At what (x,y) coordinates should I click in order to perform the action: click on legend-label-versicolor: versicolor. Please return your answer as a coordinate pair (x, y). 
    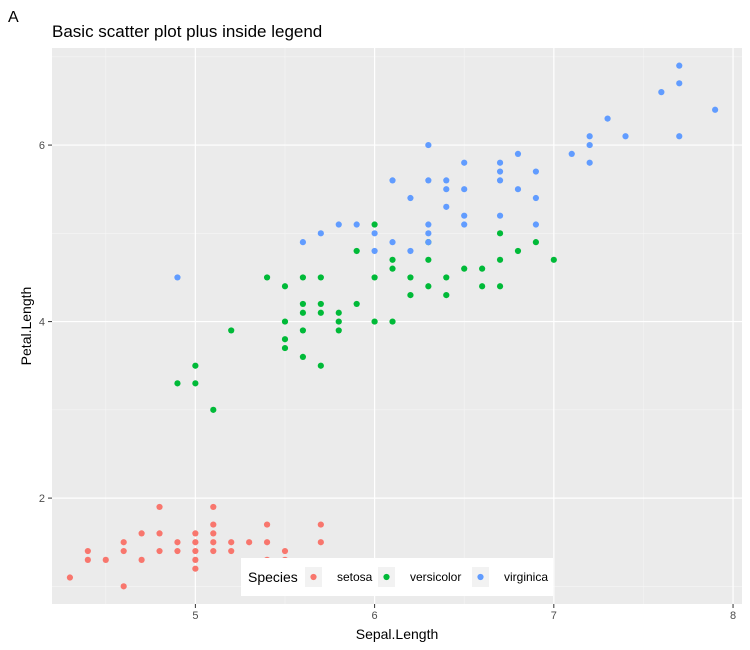
    Looking at the image, I should click on (435, 577).